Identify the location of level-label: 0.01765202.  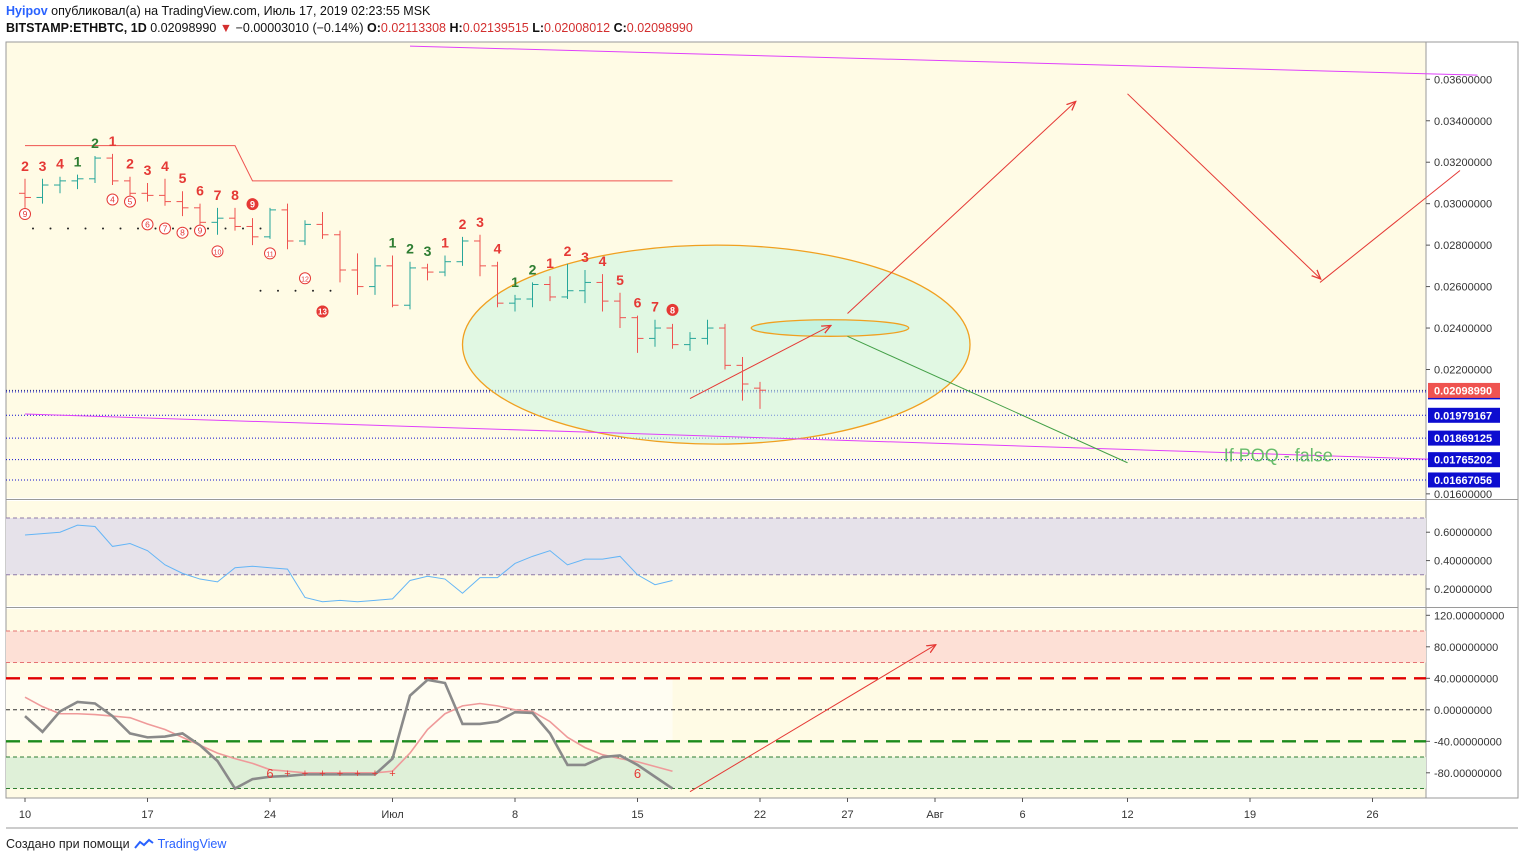
(1463, 461).